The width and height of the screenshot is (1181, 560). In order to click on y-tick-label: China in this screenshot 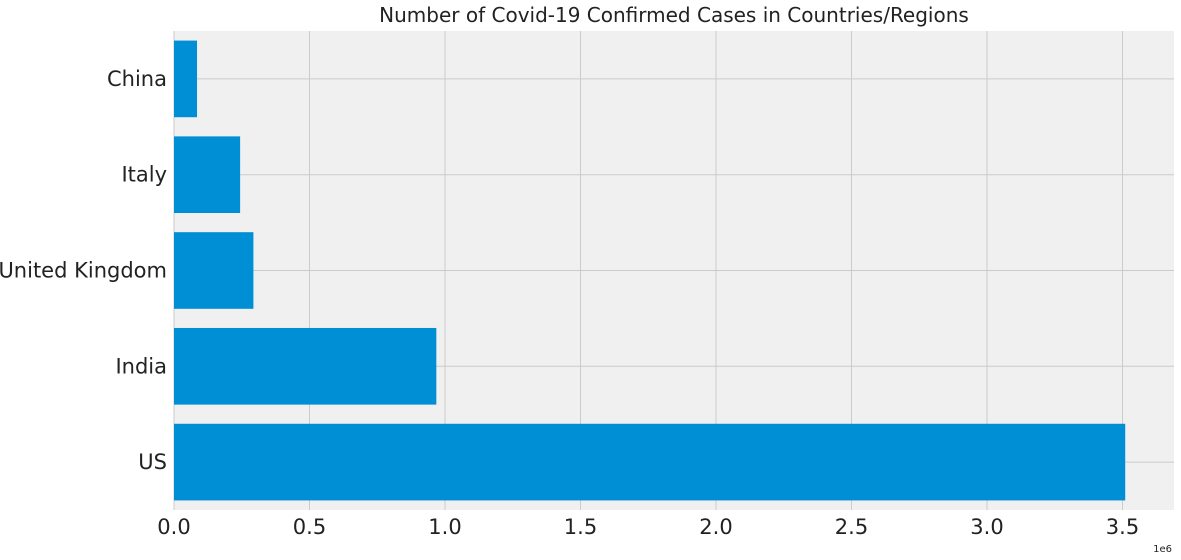, I will do `click(137, 79)`.